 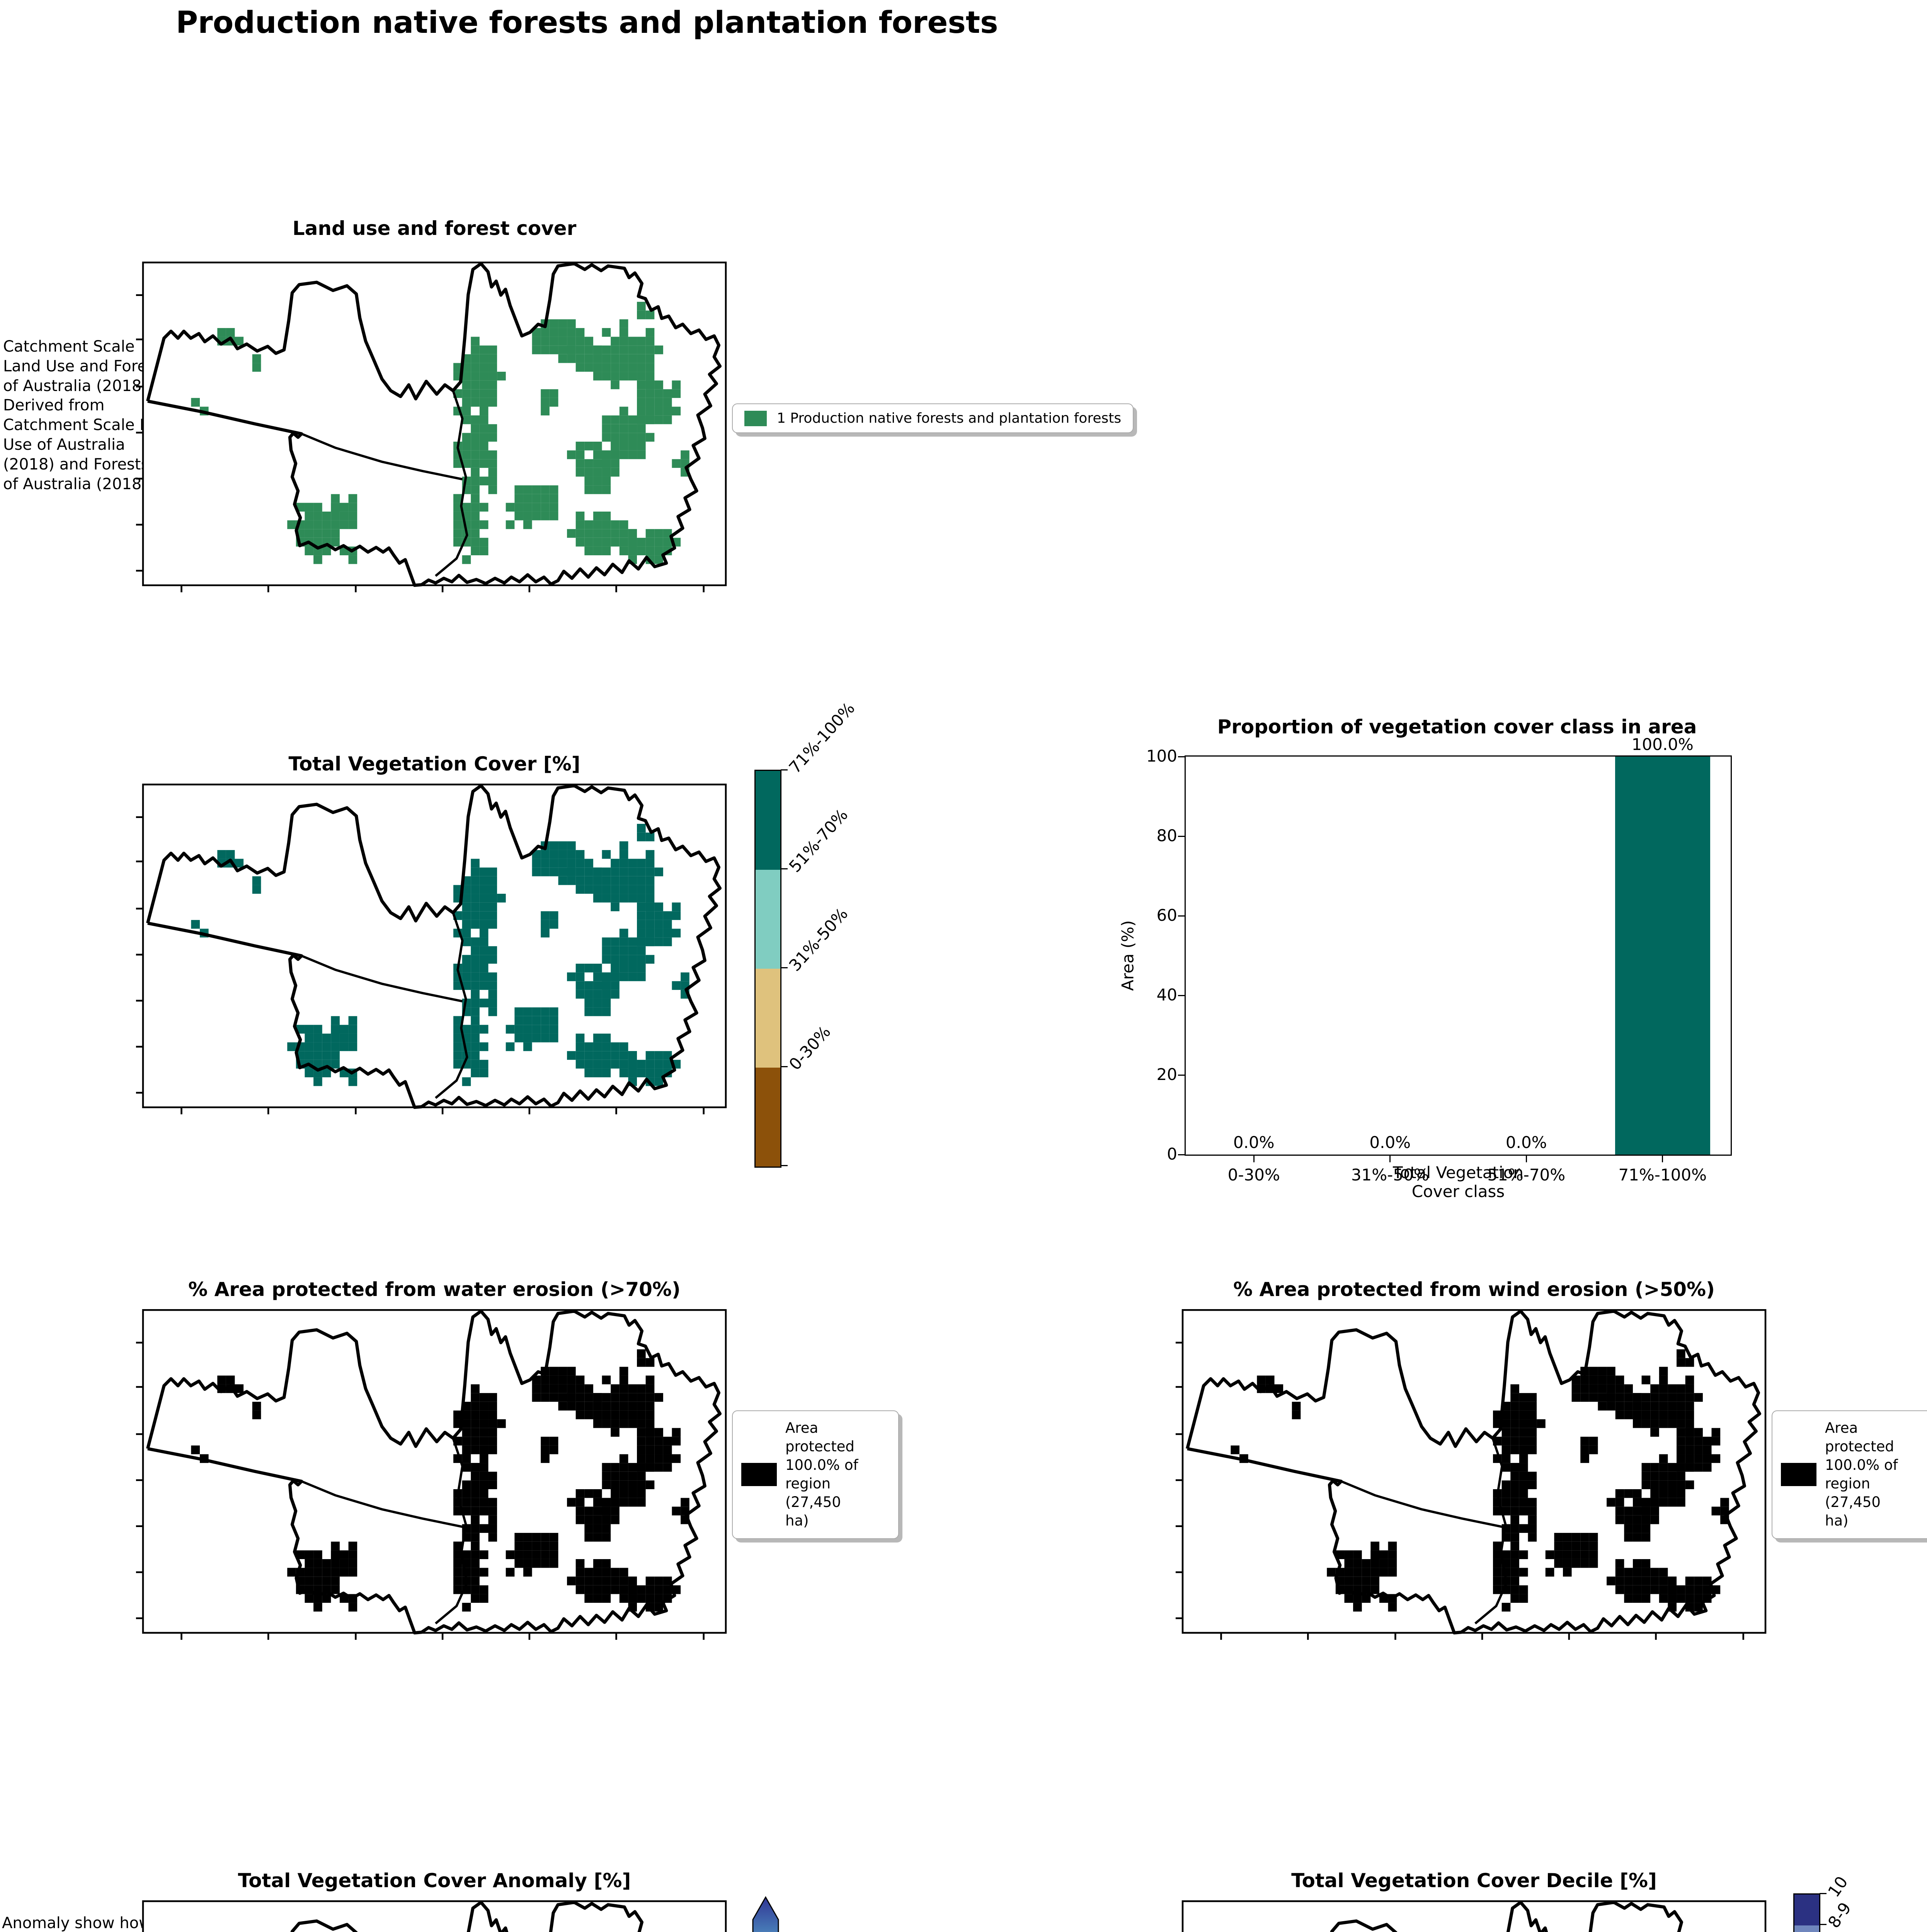 I want to click on chart-ytick-label: 60, so click(x=1166, y=915).